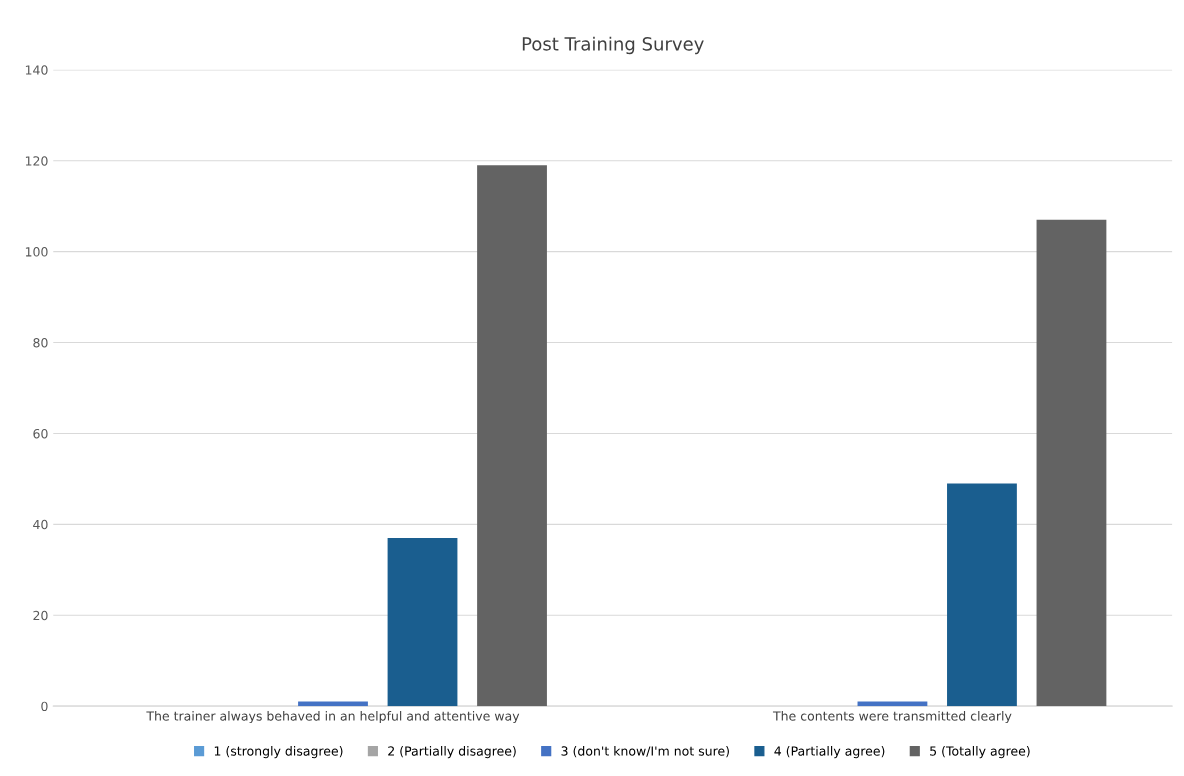 The image size is (1184, 776). I want to click on legend-label: 5 (Totally agree), so click(980, 752).